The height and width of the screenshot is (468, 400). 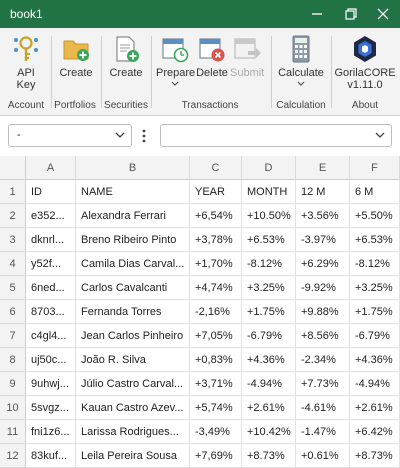 I want to click on column-header-c: C, so click(x=216, y=168).